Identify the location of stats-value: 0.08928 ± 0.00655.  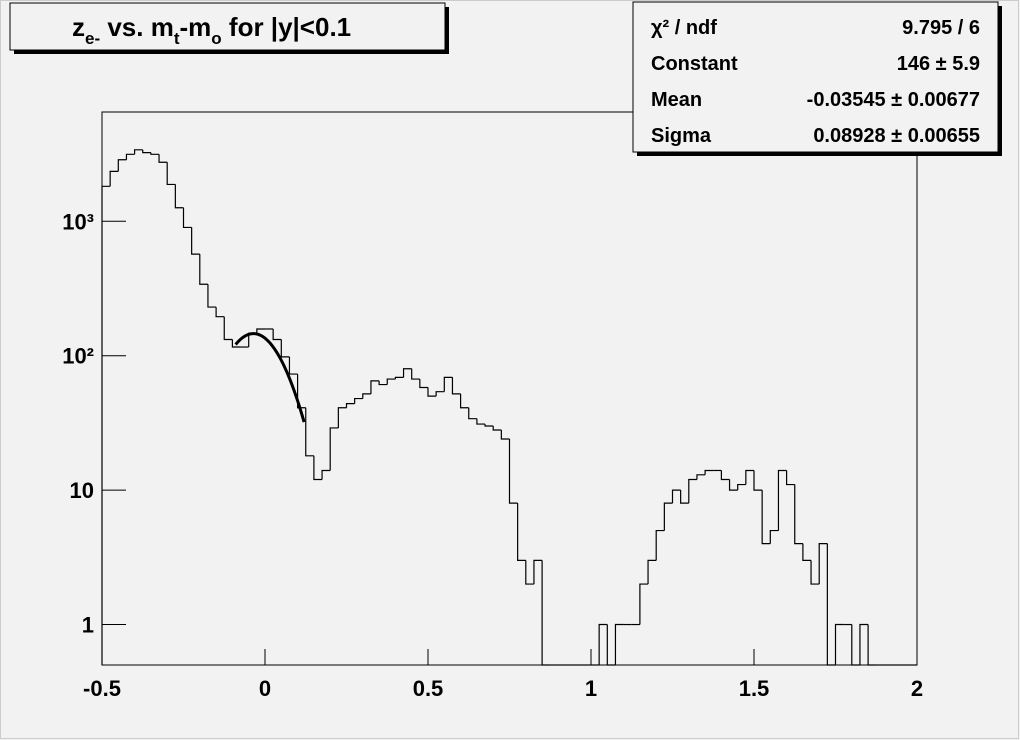
(896, 136).